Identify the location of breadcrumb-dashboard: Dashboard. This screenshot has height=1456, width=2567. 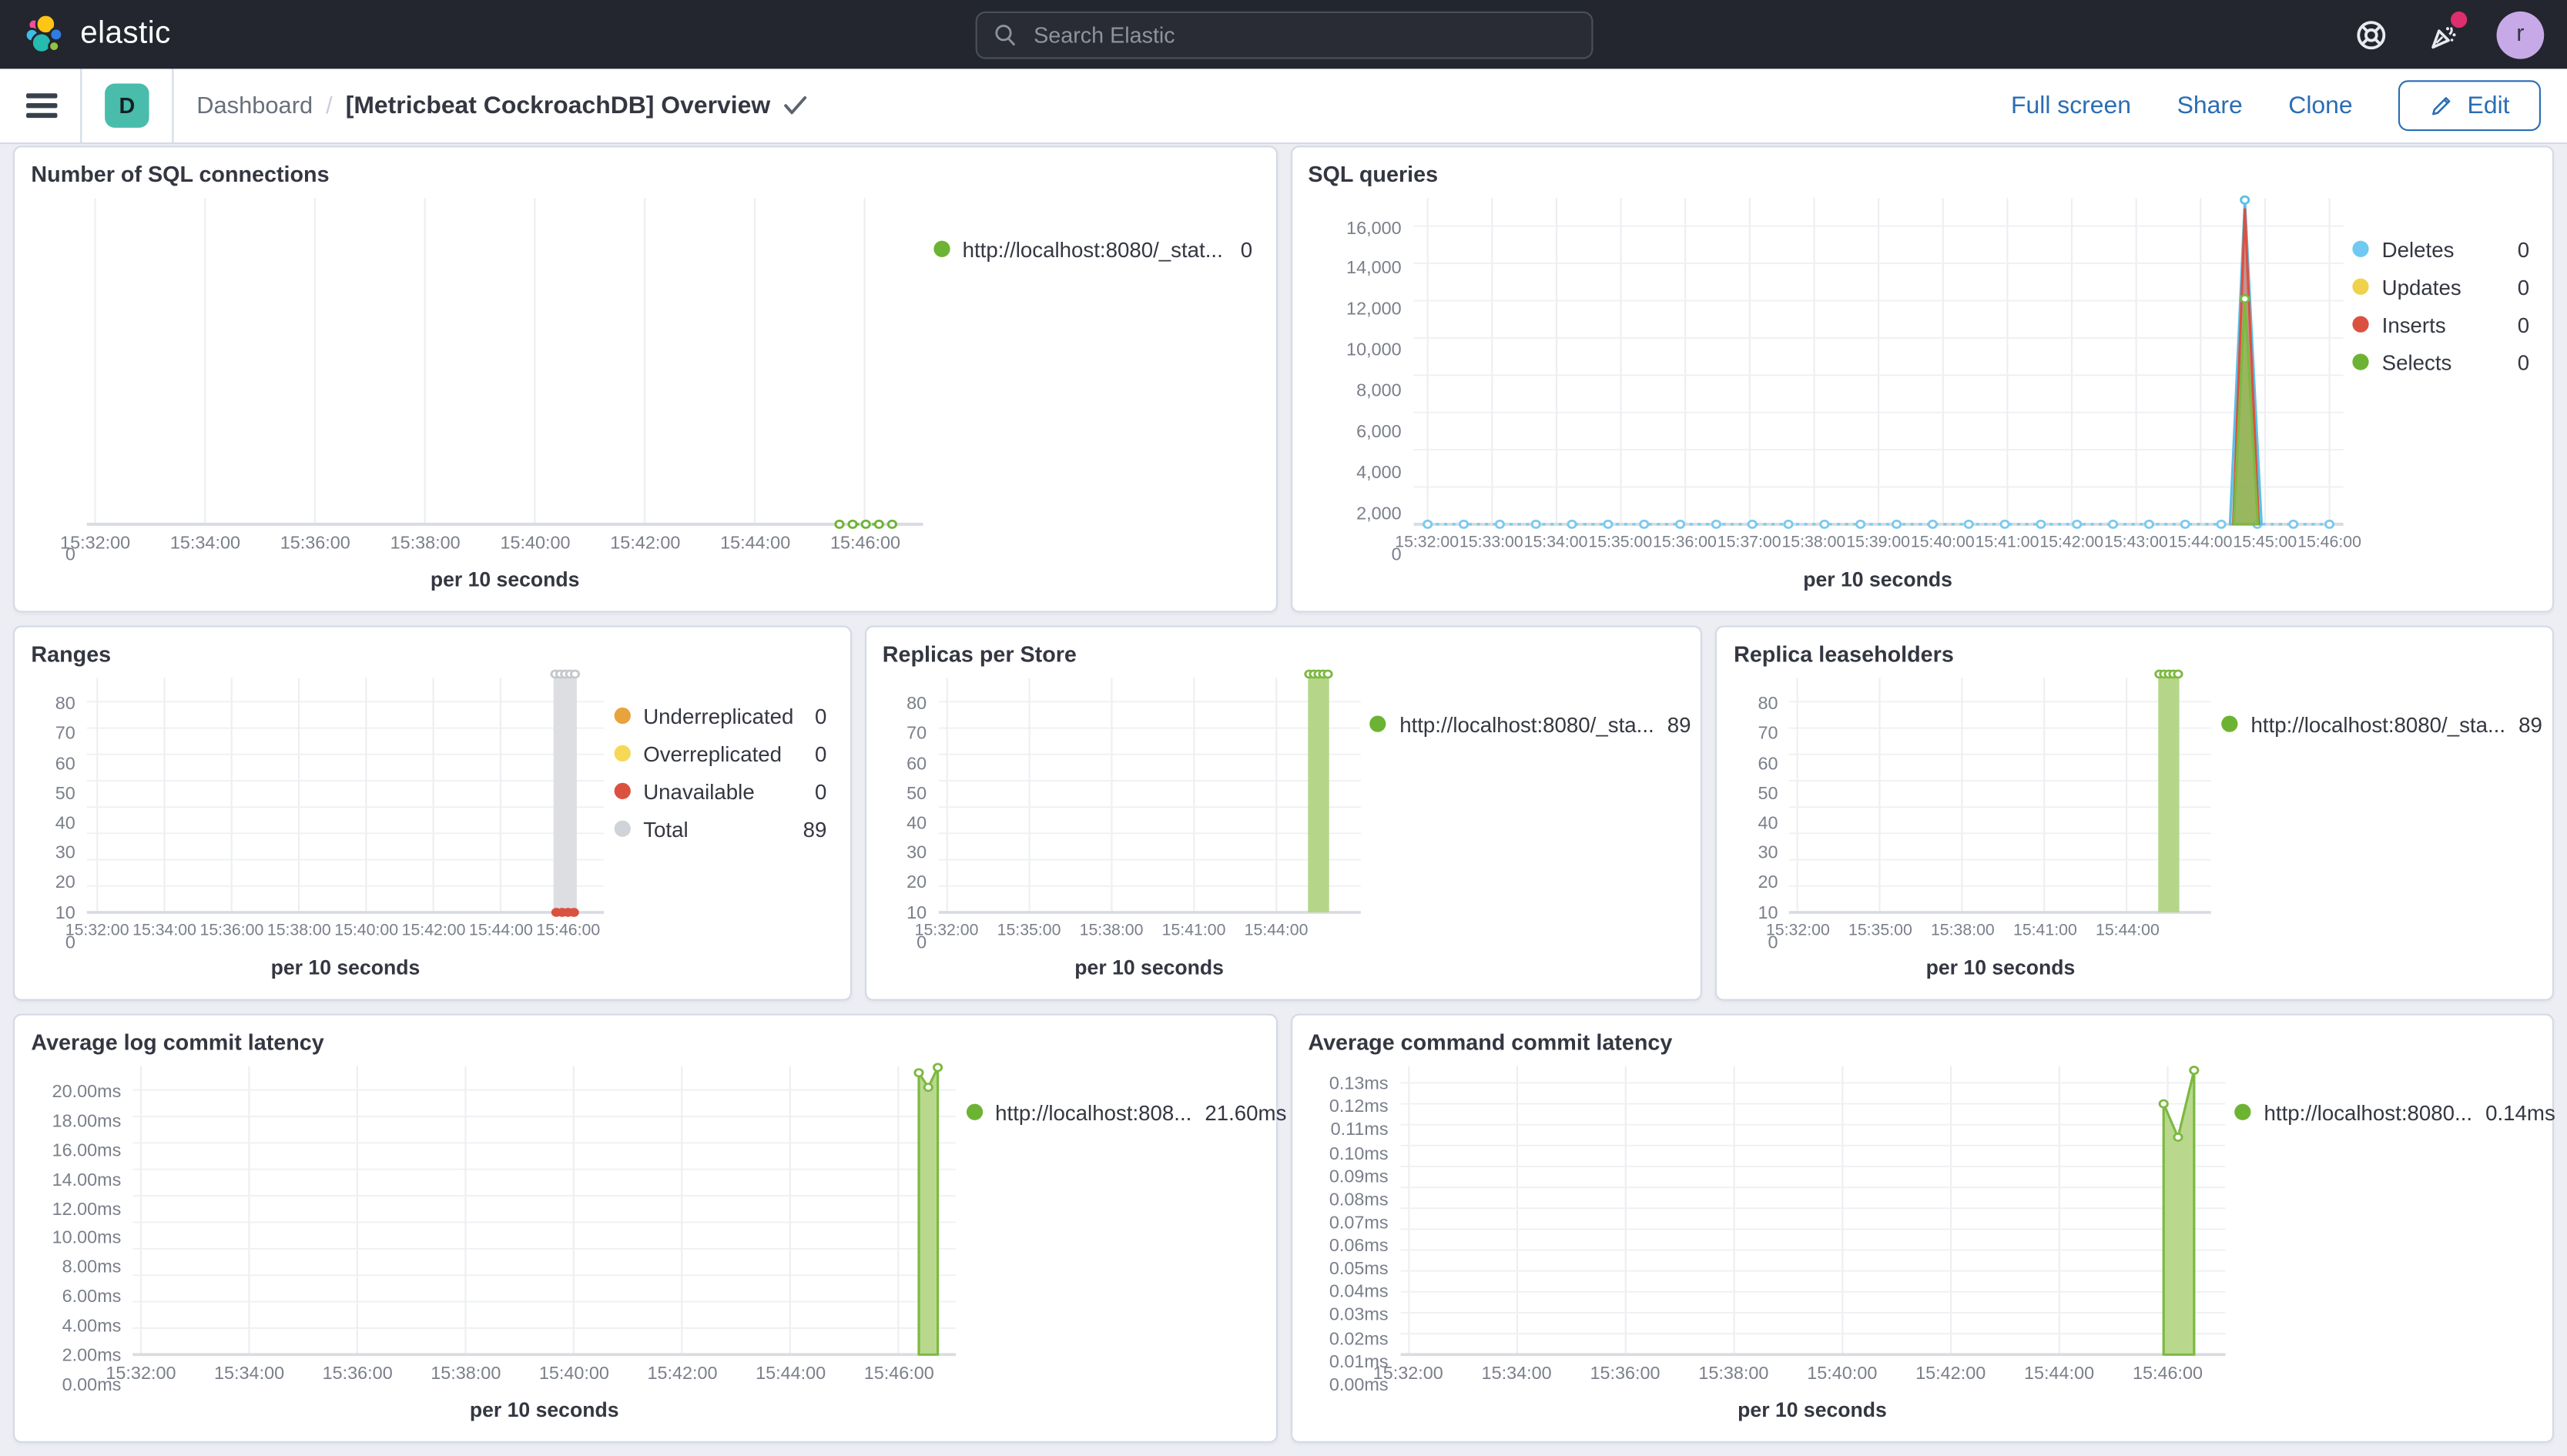
(254, 105).